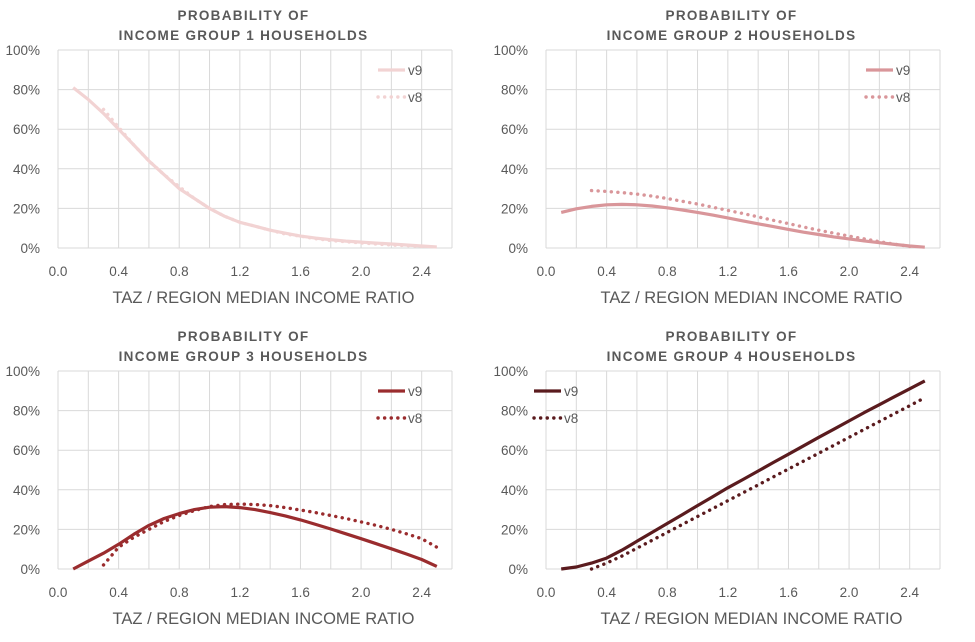  I want to click on chart-title: PROBABILITY OF INCOME GROUP 4 HOUSEHOLDS, so click(731, 347).